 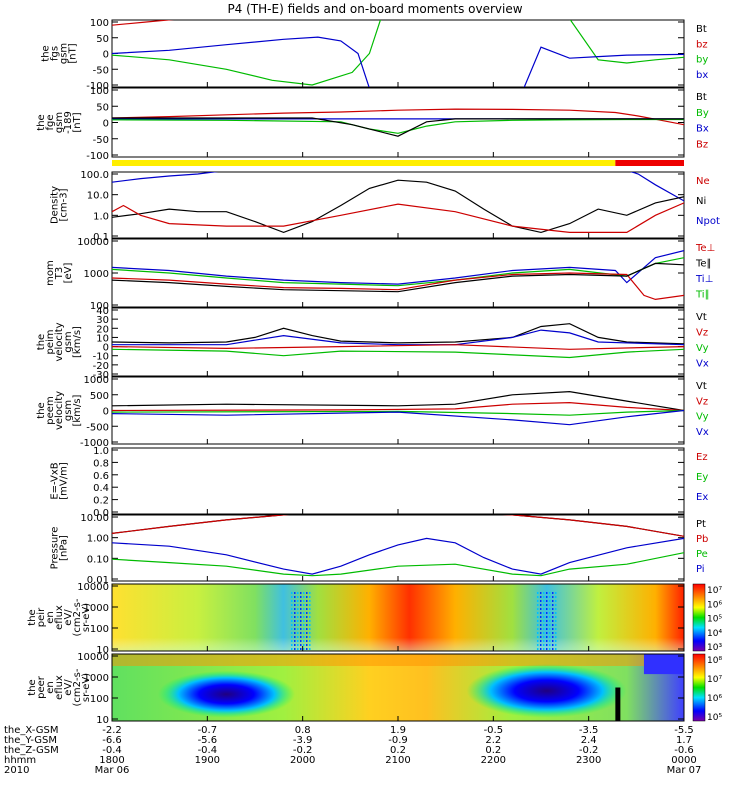 What do you see at coordinates (208, 740) in the screenshot?
I see `xaxis-value-y: -5.6` at bounding box center [208, 740].